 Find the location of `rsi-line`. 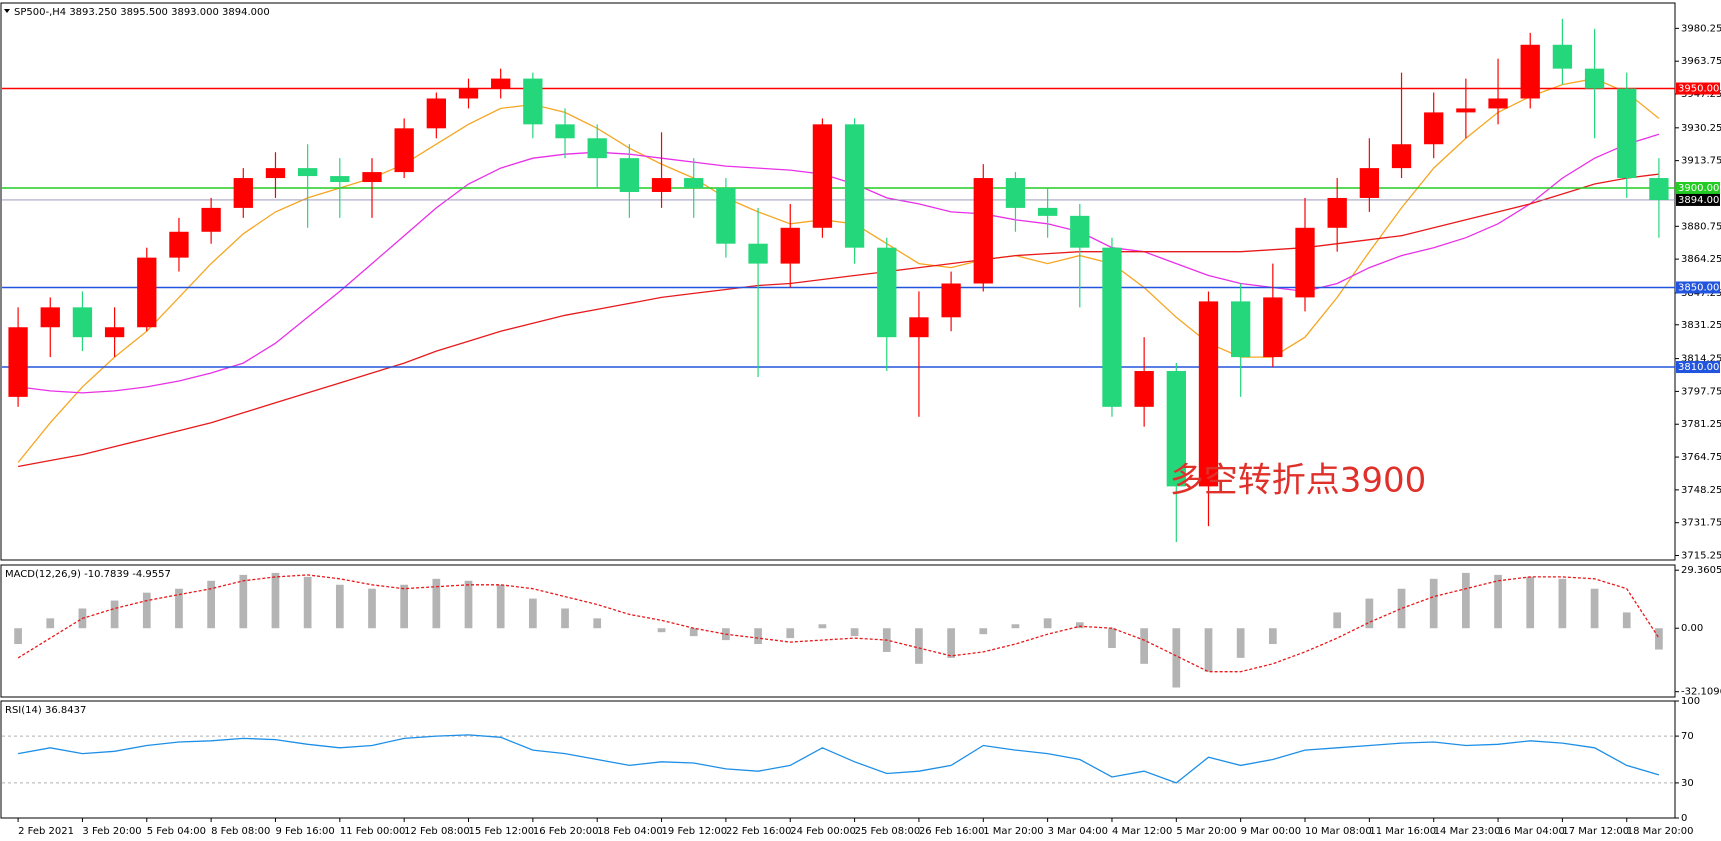

rsi-line is located at coordinates (838, 759).